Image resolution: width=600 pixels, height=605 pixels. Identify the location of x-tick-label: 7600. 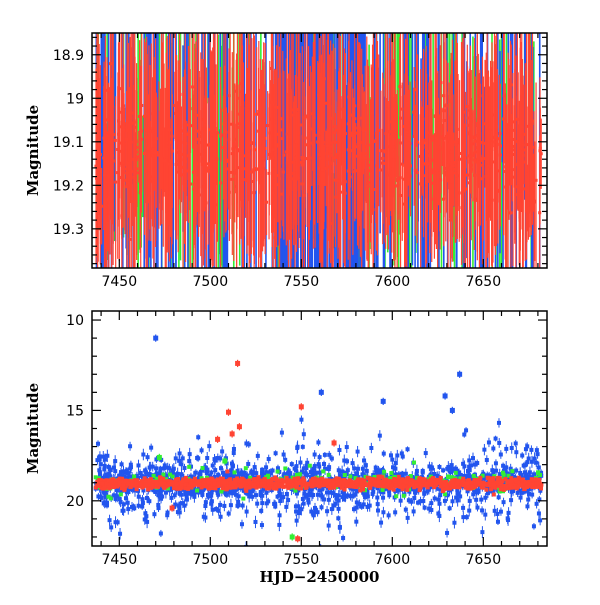
(392, 282).